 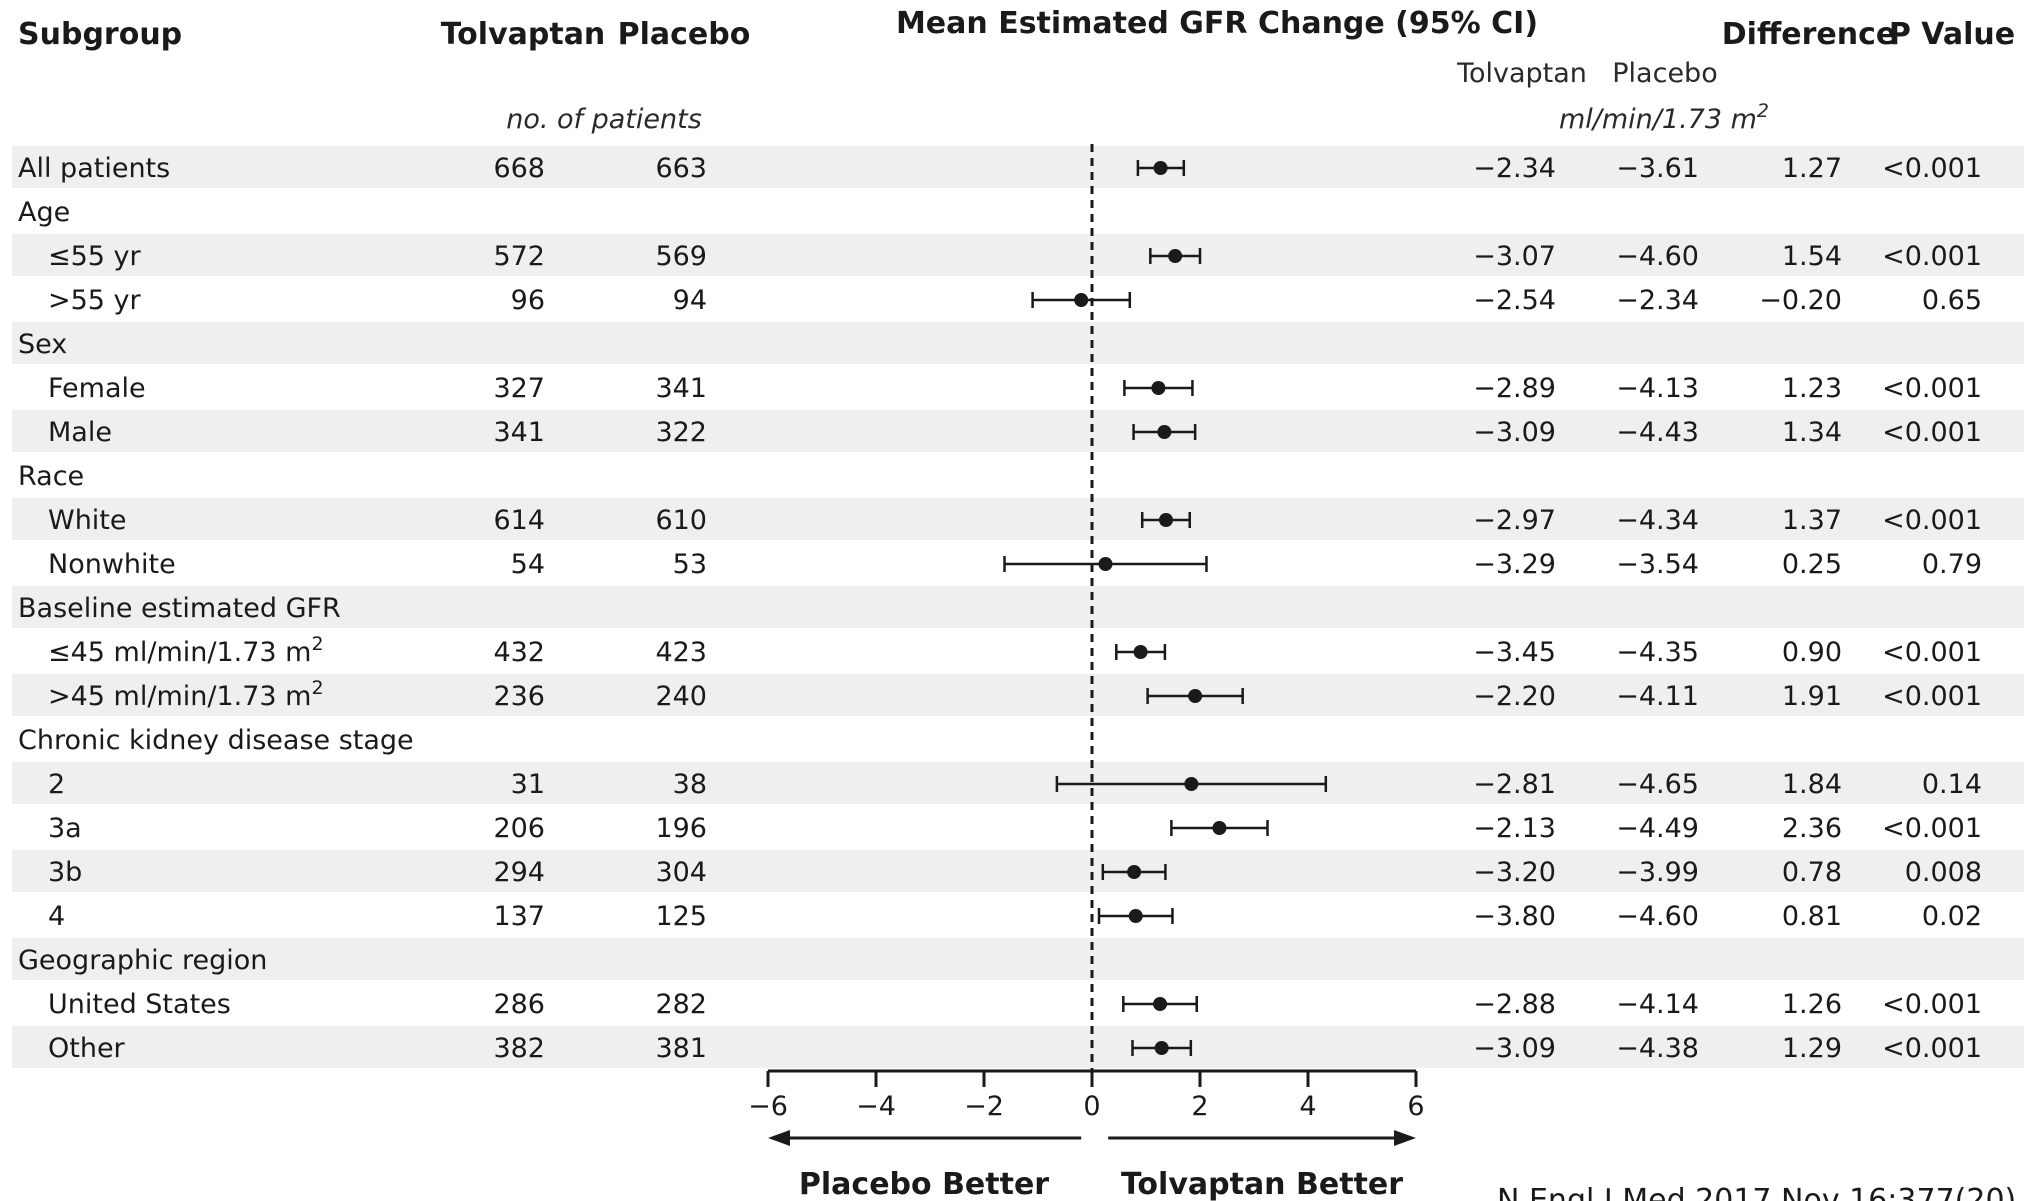 What do you see at coordinates (519, 652) in the screenshot?
I see `tolvaptan-n-cell: 432` at bounding box center [519, 652].